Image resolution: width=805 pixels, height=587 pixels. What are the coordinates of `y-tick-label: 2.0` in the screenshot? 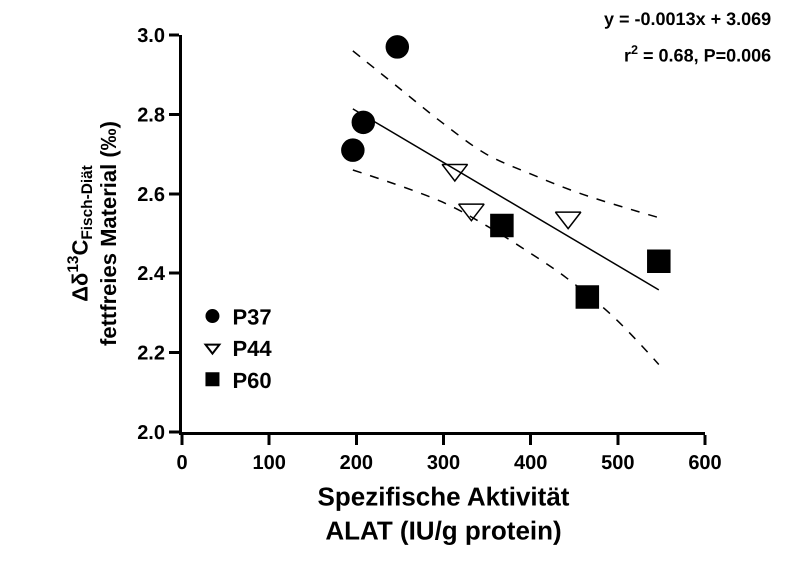 It's located at (151, 433).